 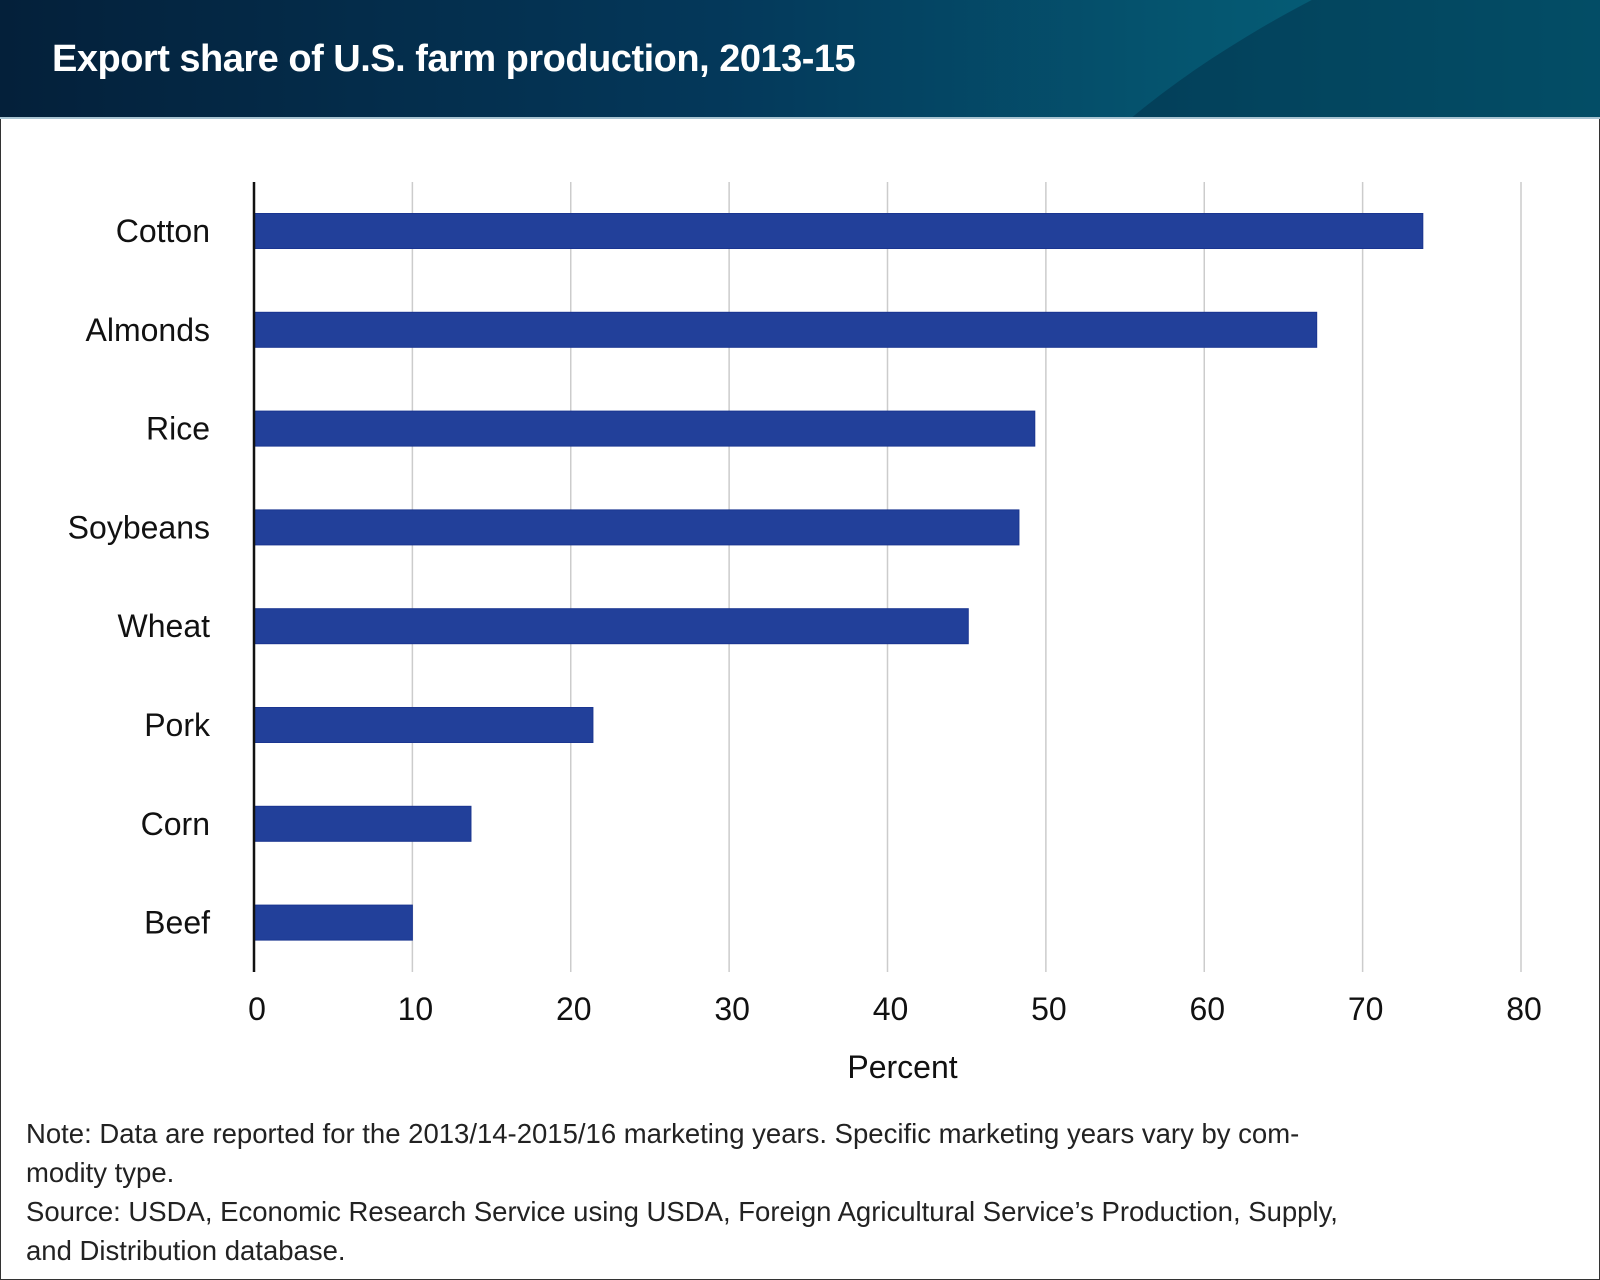 What do you see at coordinates (732, 1009) in the screenshot?
I see `x-tick-label: 30` at bounding box center [732, 1009].